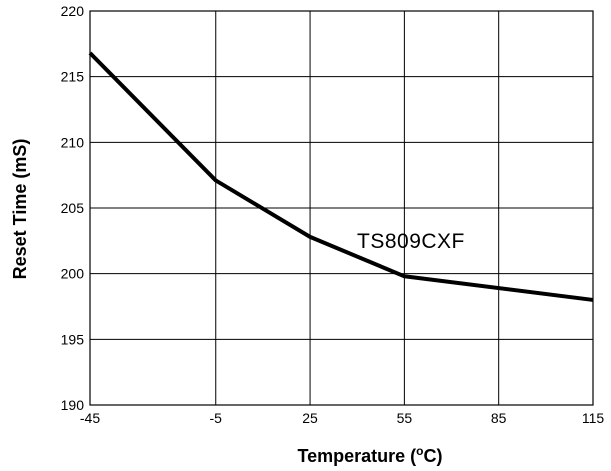 This screenshot has height=471, width=611. Describe the element at coordinates (73, 77) in the screenshot. I see `y-tick-label: 215` at that location.